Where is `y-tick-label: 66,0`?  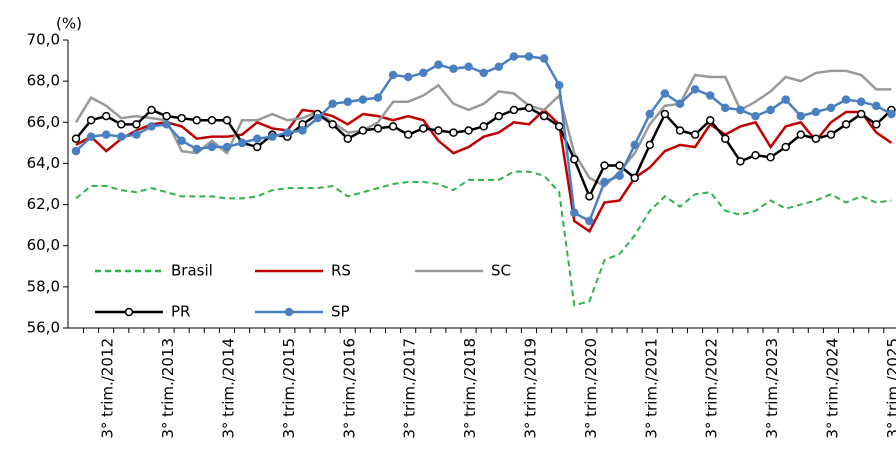 y-tick-label: 66,0 is located at coordinates (43, 122).